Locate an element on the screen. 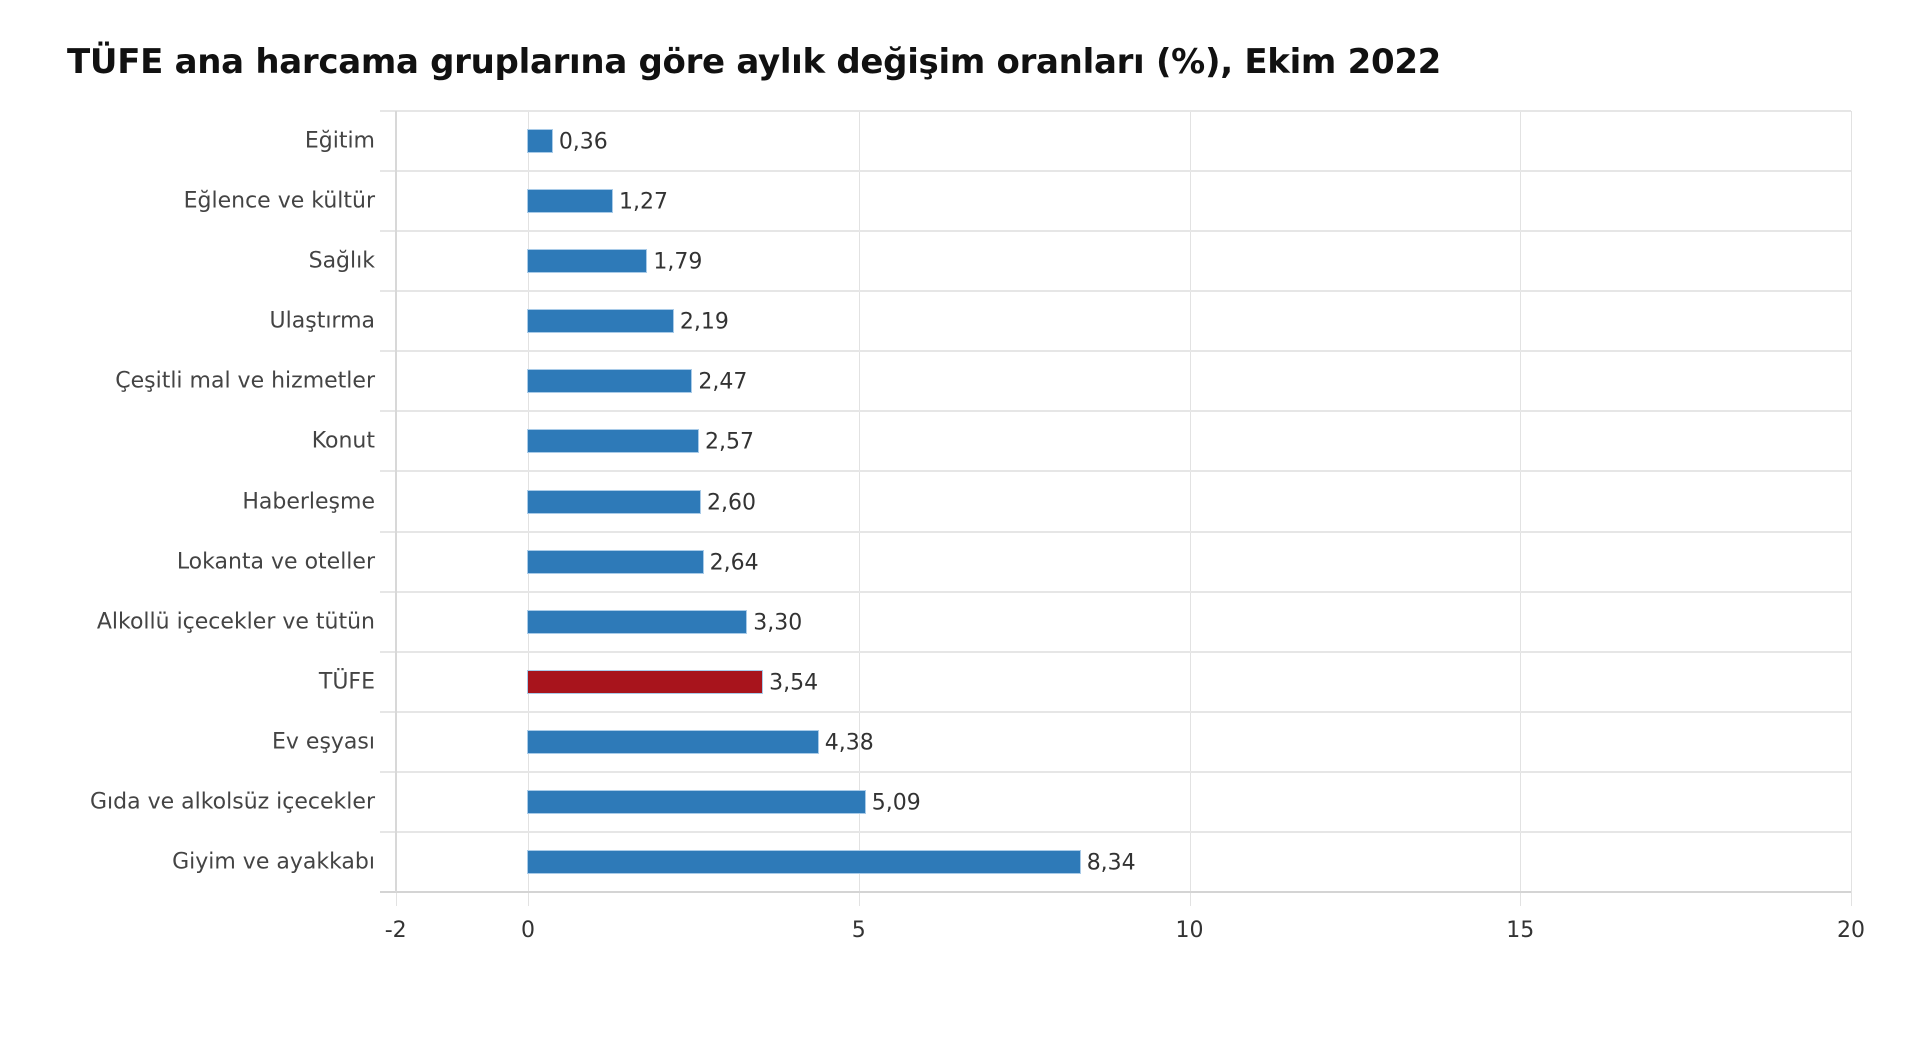 Image resolution: width=1920 pixels, height=1038 pixels. x-tick-label: 0 is located at coordinates (528, 930).